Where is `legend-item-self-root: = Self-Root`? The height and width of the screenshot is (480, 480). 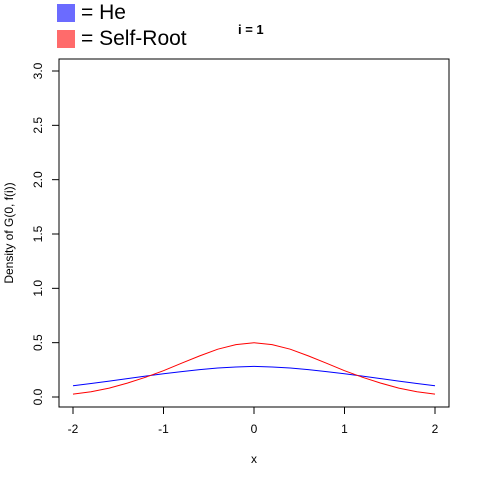 legend-item-self-root: = Self-Root is located at coordinates (122, 39).